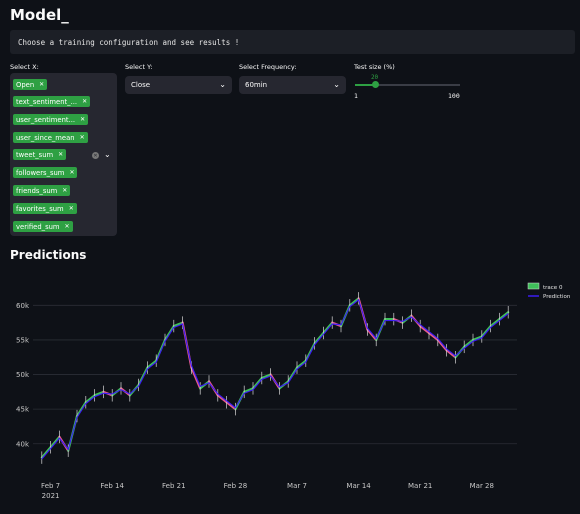 This screenshot has height=514, width=580. What do you see at coordinates (374, 77) in the screenshot?
I see `test-size-value: 20` at bounding box center [374, 77].